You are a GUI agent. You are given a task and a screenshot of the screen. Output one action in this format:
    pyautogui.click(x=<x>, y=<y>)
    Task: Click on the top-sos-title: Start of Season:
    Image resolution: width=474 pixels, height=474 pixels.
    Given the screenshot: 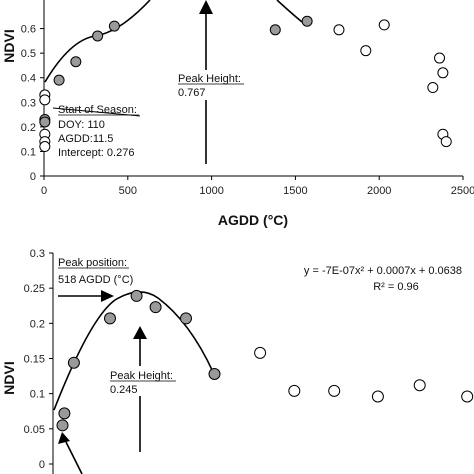 What is the action you would take?
    pyautogui.click(x=97, y=110)
    